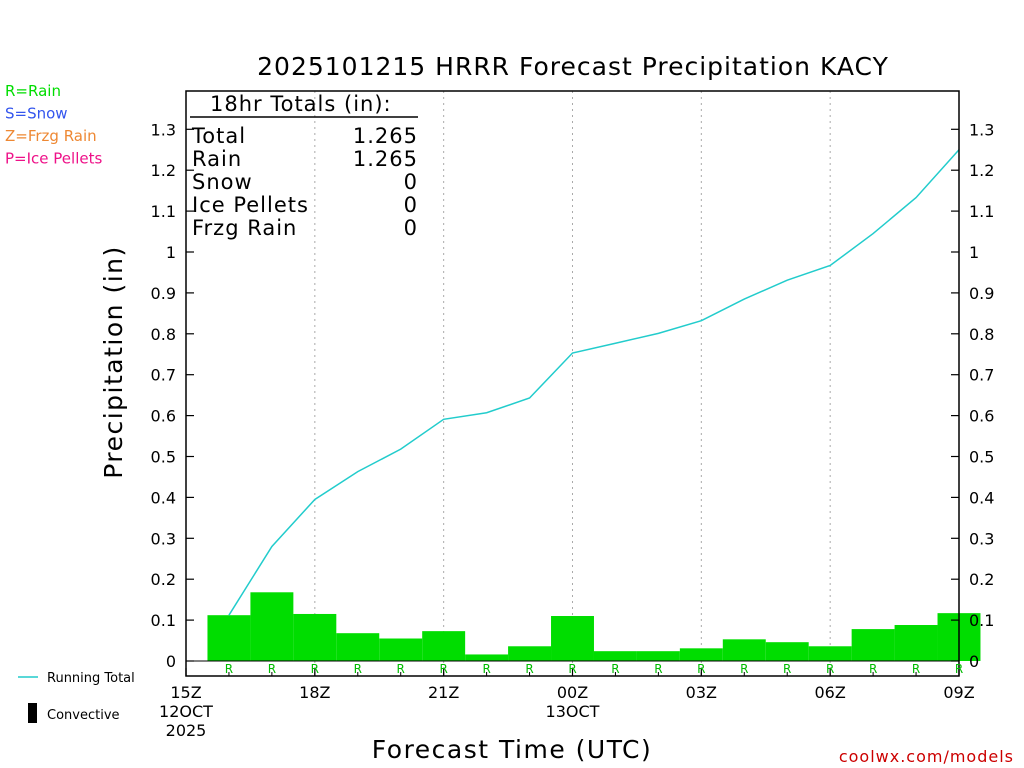 This screenshot has height=768, width=1024. I want to click on y-tick-label-right: 0.4, so click(981, 497).